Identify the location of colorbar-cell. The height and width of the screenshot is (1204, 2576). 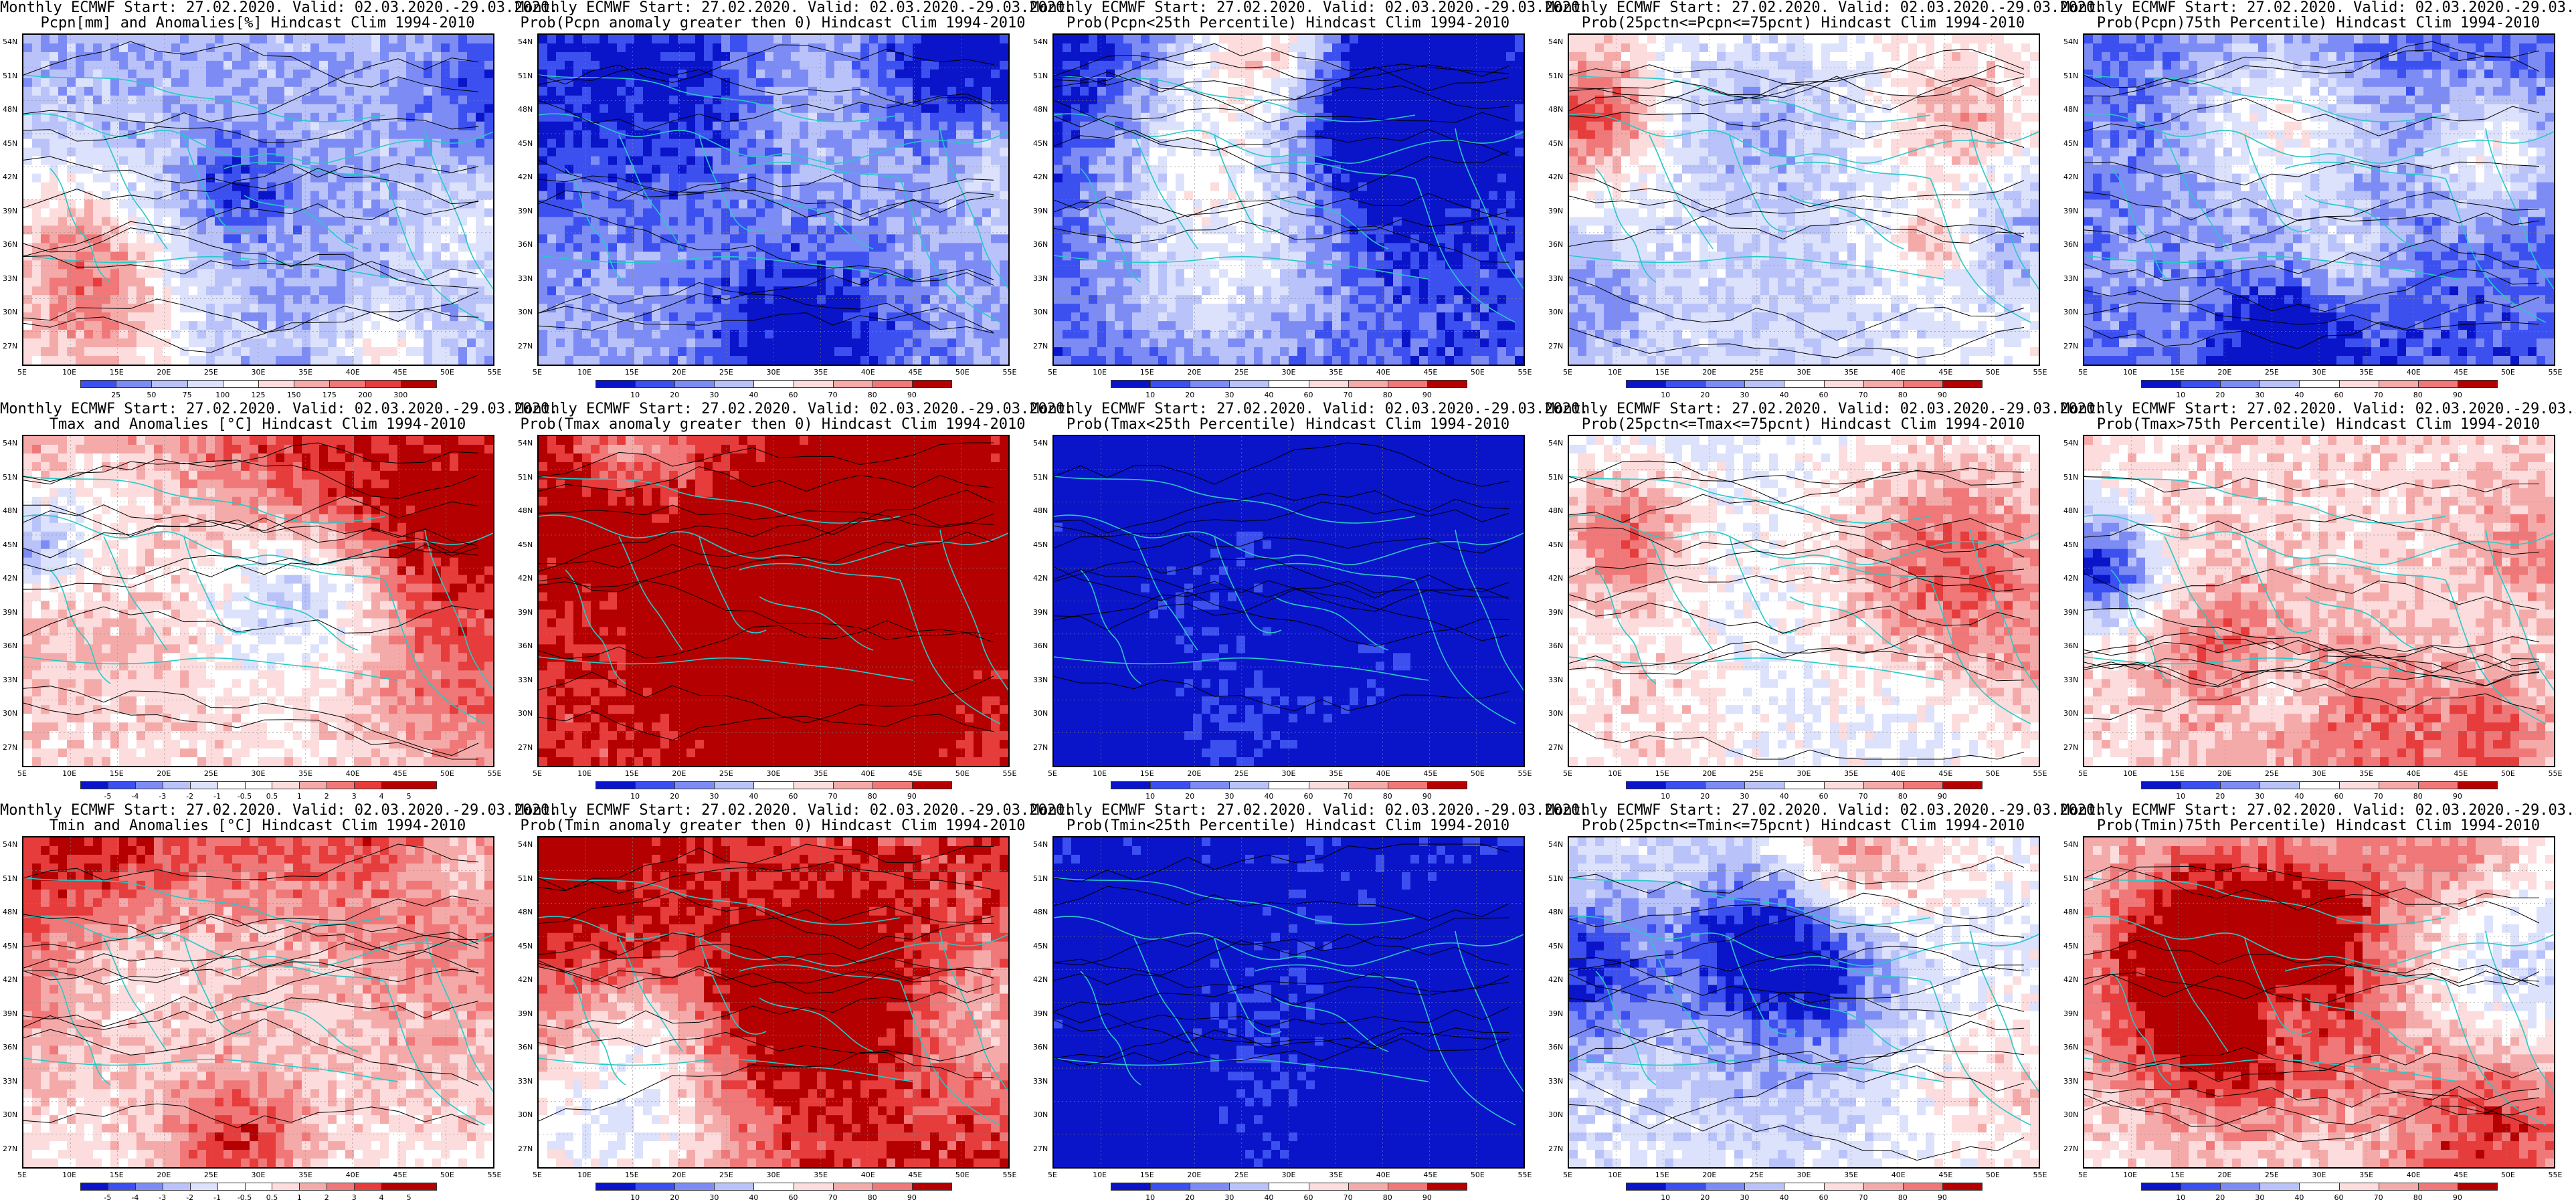
(734, 384).